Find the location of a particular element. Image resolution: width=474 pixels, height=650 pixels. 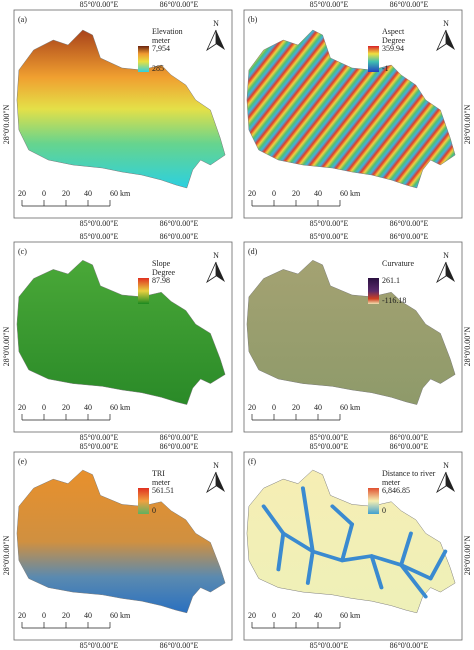

legend-max: 6,846.85 is located at coordinates (396, 490).